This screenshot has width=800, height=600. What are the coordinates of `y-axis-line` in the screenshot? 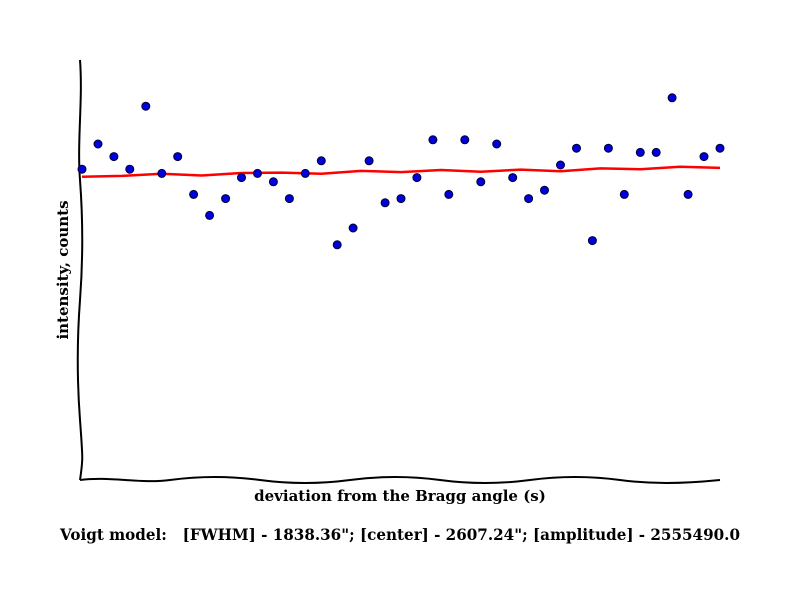 It's located at (80, 270).